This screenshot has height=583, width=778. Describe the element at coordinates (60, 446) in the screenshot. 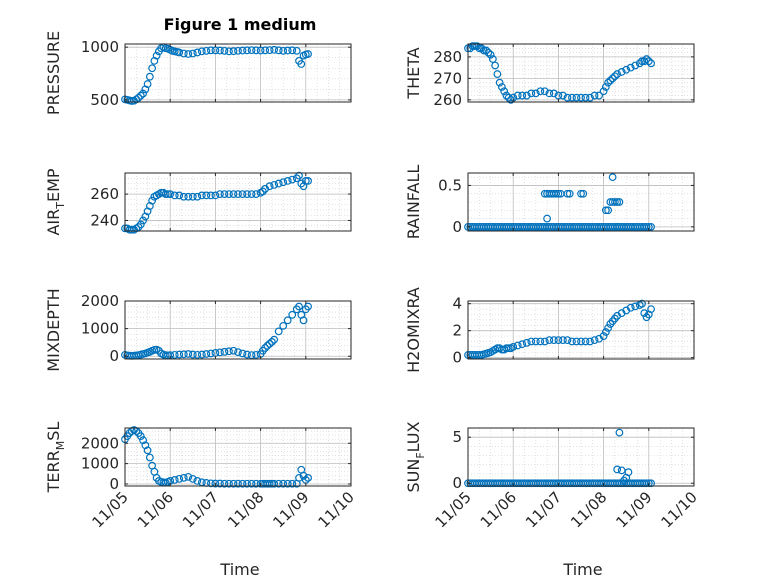

I see `y-axis-label-subscript: M` at that location.